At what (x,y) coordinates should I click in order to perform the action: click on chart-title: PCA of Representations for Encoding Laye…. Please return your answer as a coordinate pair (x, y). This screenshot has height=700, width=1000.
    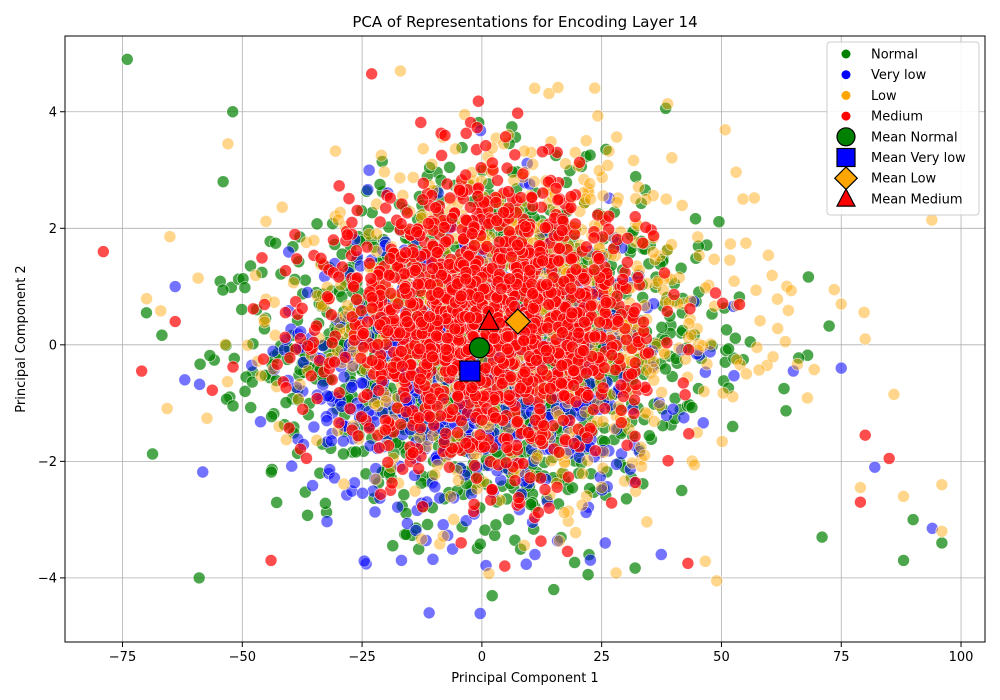
    Looking at the image, I should click on (524, 22).